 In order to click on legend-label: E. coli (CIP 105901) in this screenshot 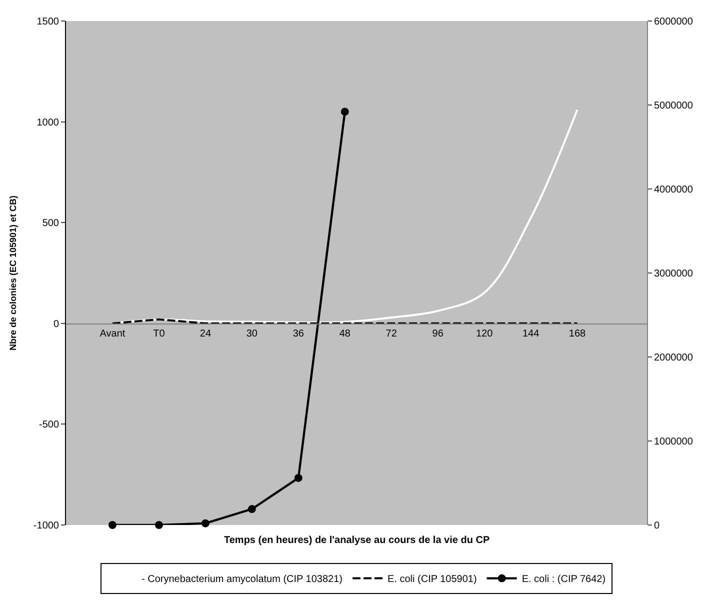, I will do `click(432, 580)`.